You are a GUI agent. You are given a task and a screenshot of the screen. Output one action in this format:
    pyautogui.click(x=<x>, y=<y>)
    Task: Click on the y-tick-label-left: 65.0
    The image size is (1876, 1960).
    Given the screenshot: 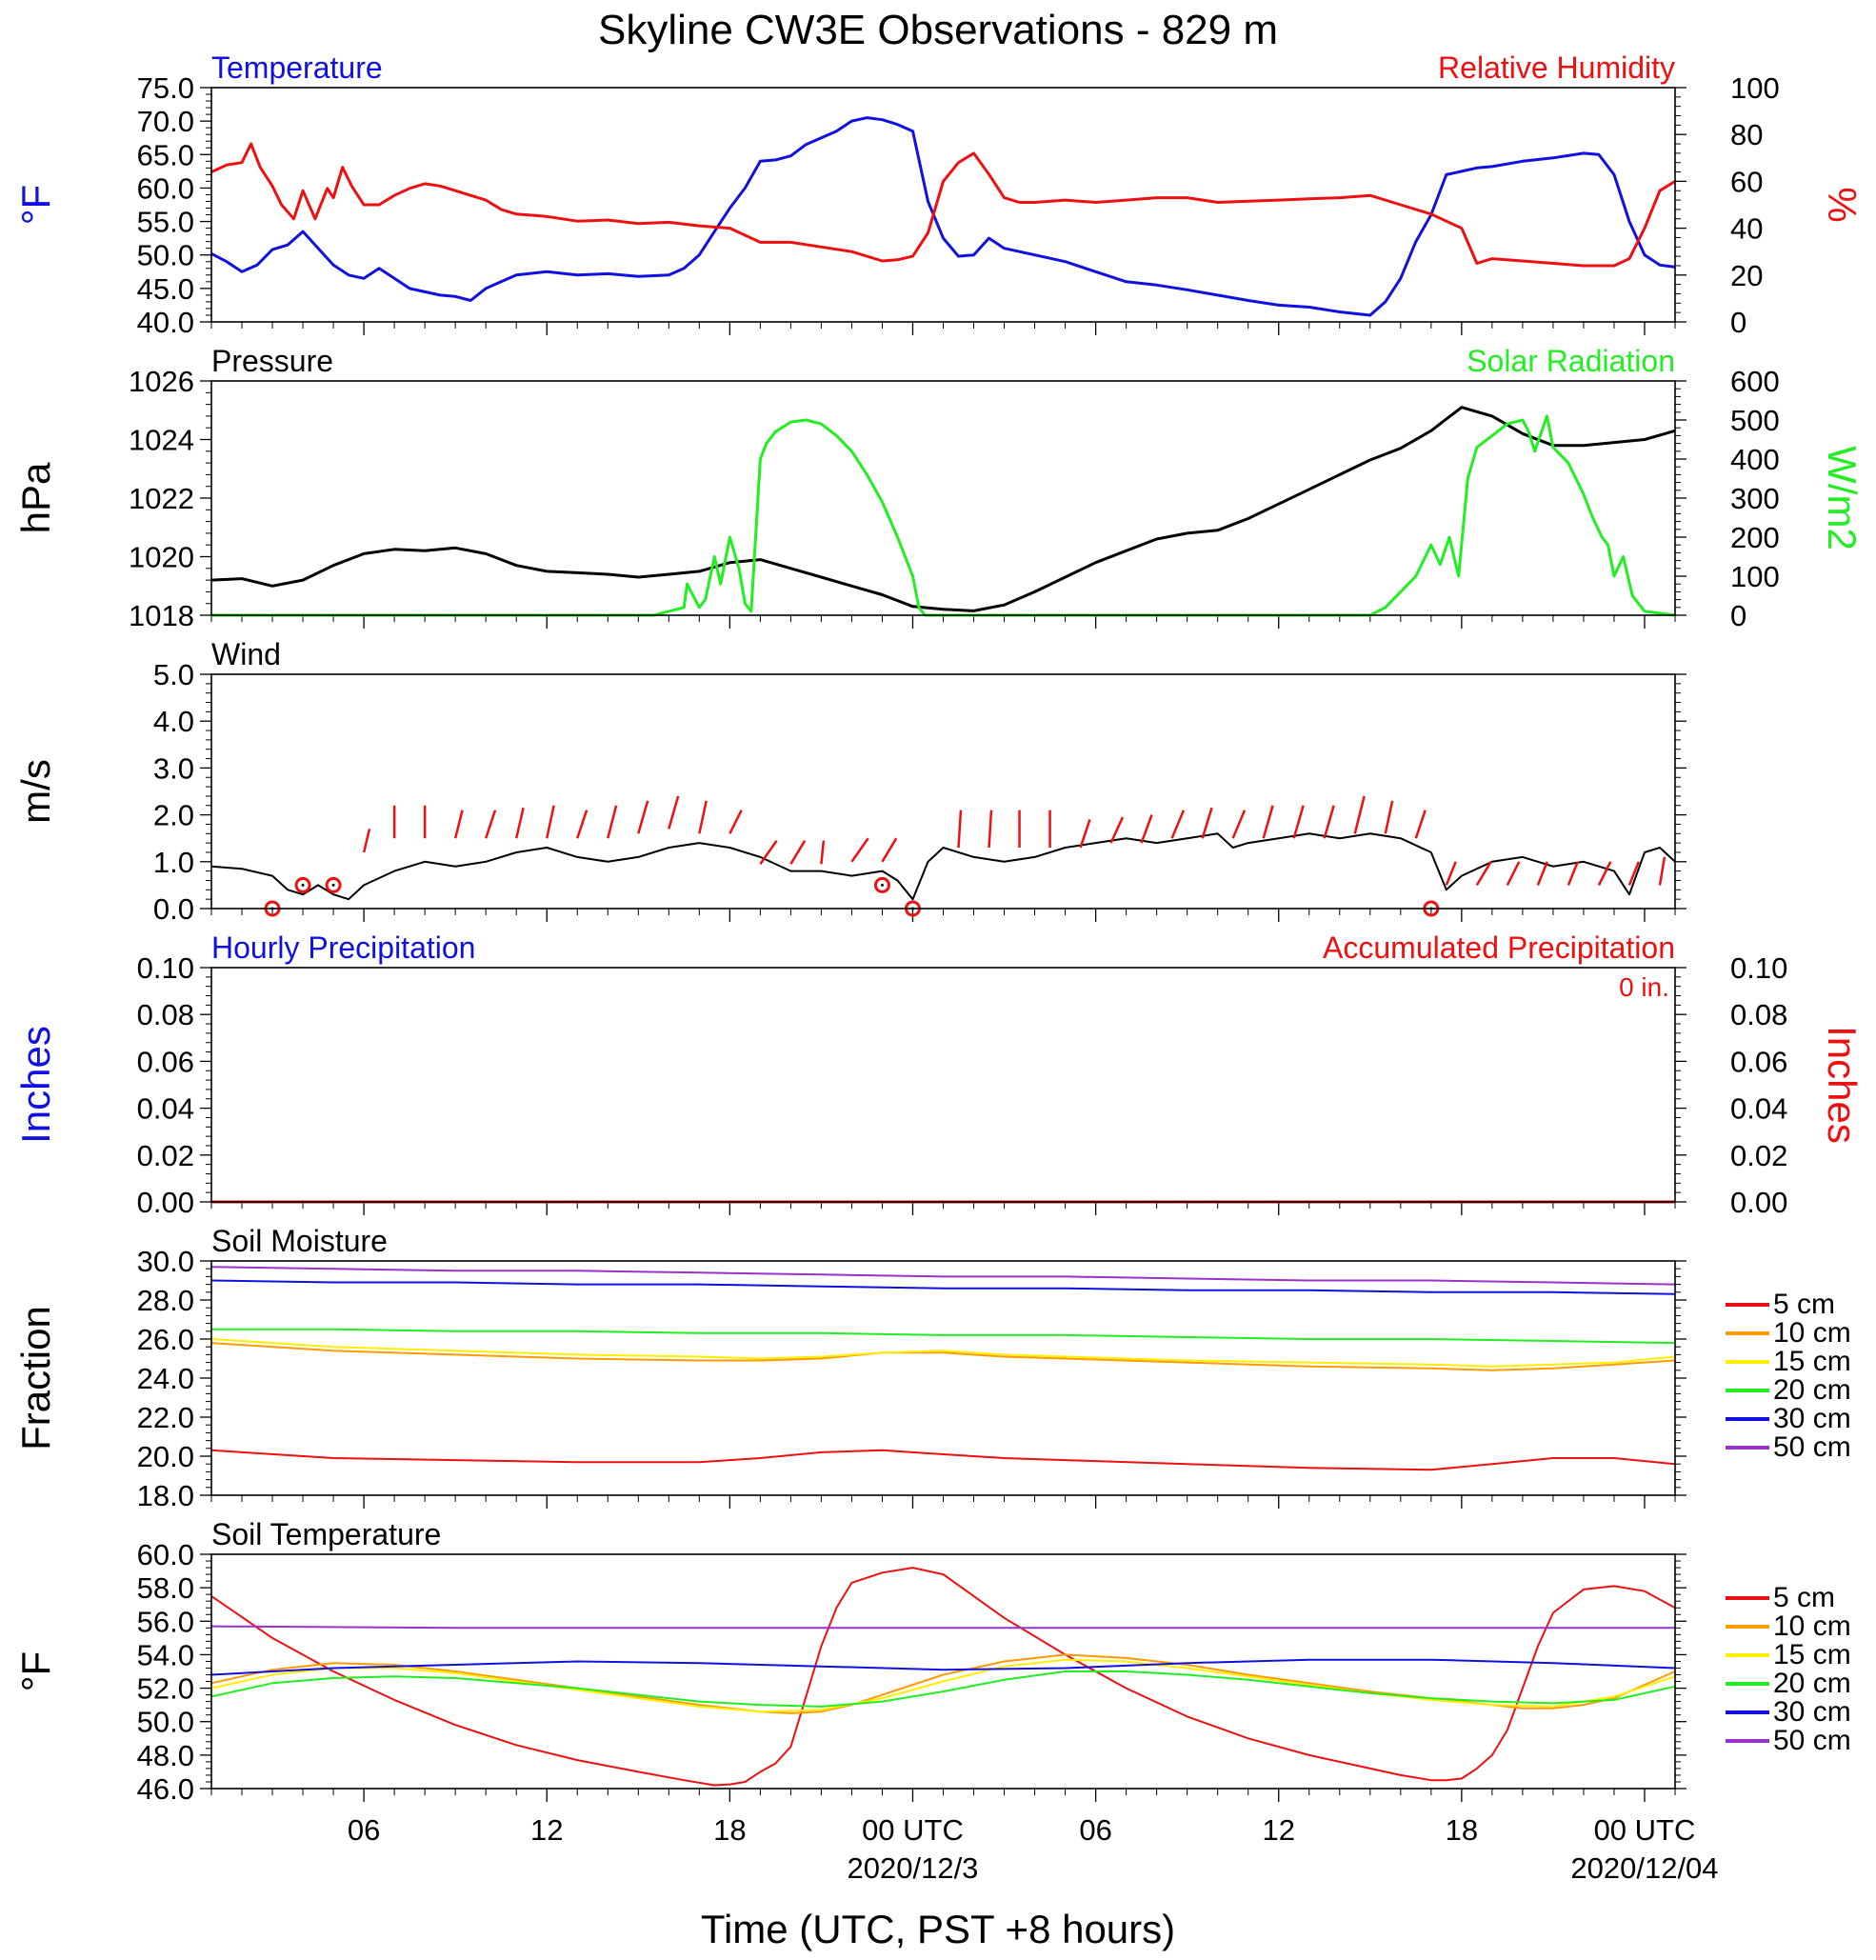 What is the action you would take?
    pyautogui.click(x=165, y=154)
    